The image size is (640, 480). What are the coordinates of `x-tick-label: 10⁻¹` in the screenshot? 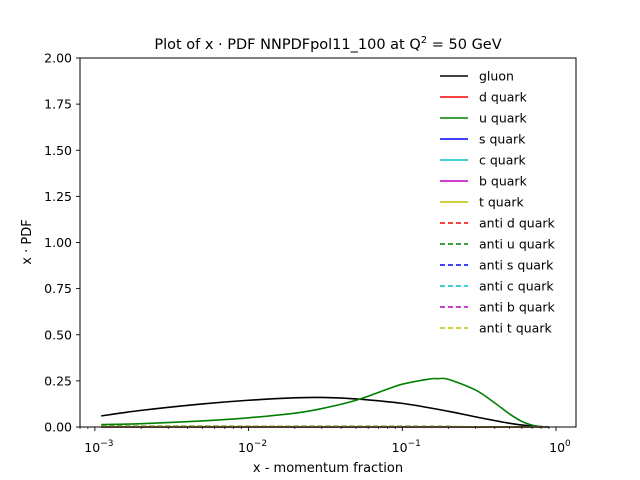 It's located at (406, 447).